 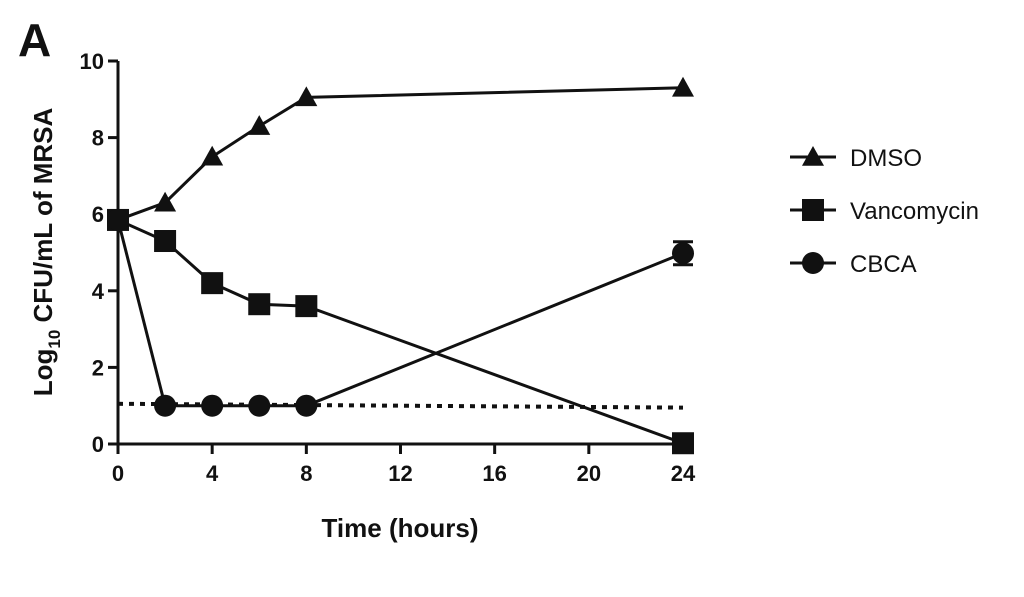 I want to click on x-tick-label: 12, so click(x=400, y=473).